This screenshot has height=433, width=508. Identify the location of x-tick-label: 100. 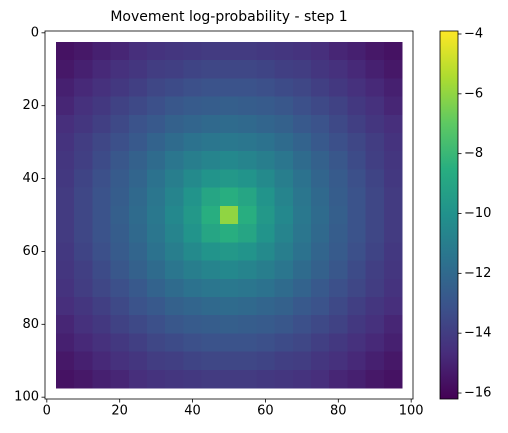
(411, 411).